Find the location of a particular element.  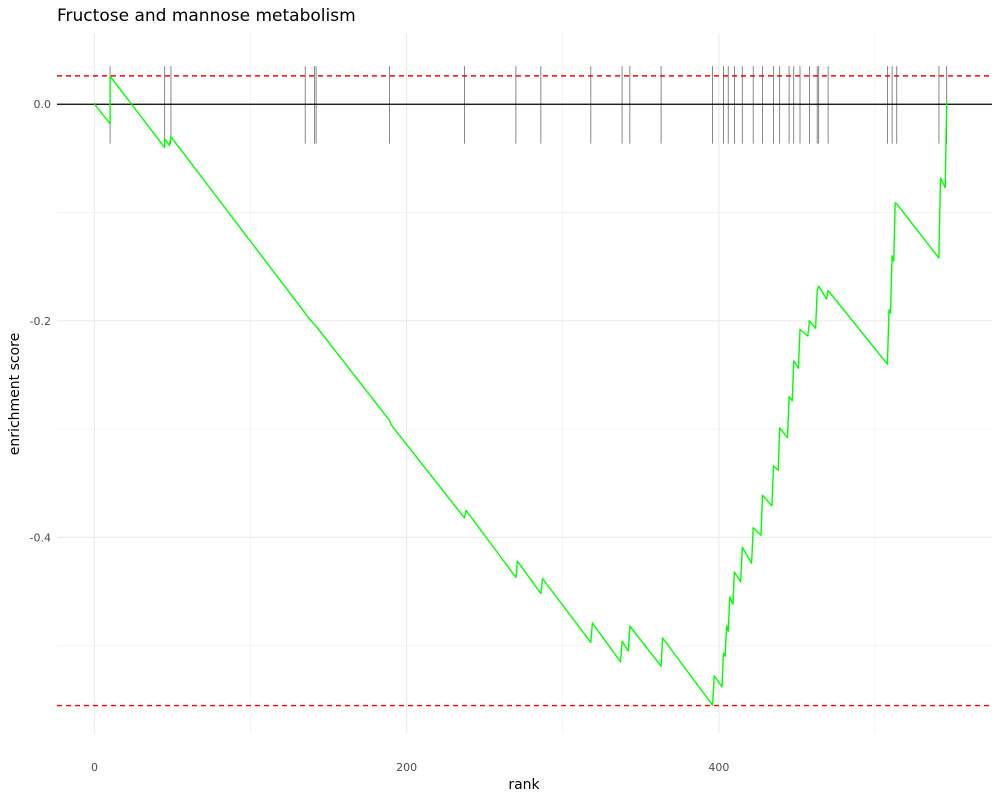

x-tick-label: 400 is located at coordinates (718, 767).